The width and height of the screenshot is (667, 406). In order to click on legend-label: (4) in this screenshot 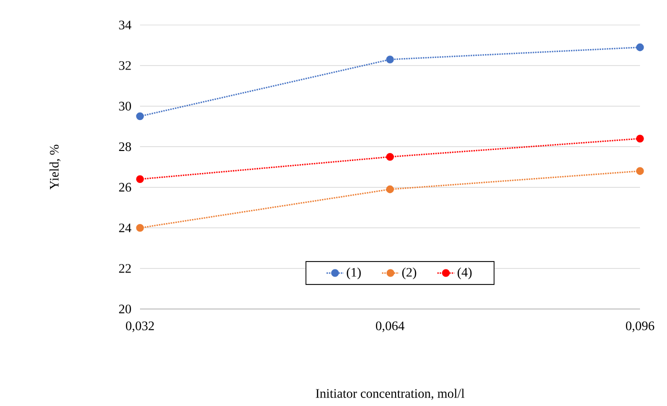, I will do `click(465, 274)`.